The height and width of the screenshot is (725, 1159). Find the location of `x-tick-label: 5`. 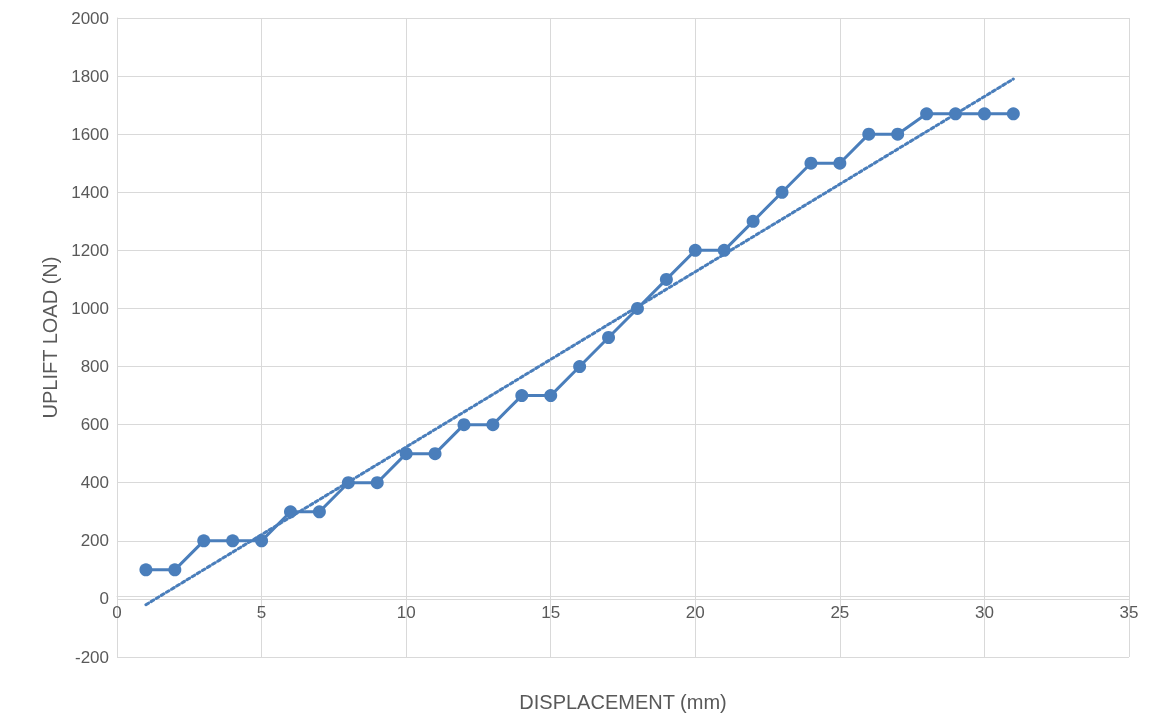

x-tick-label: 5 is located at coordinates (261, 613).